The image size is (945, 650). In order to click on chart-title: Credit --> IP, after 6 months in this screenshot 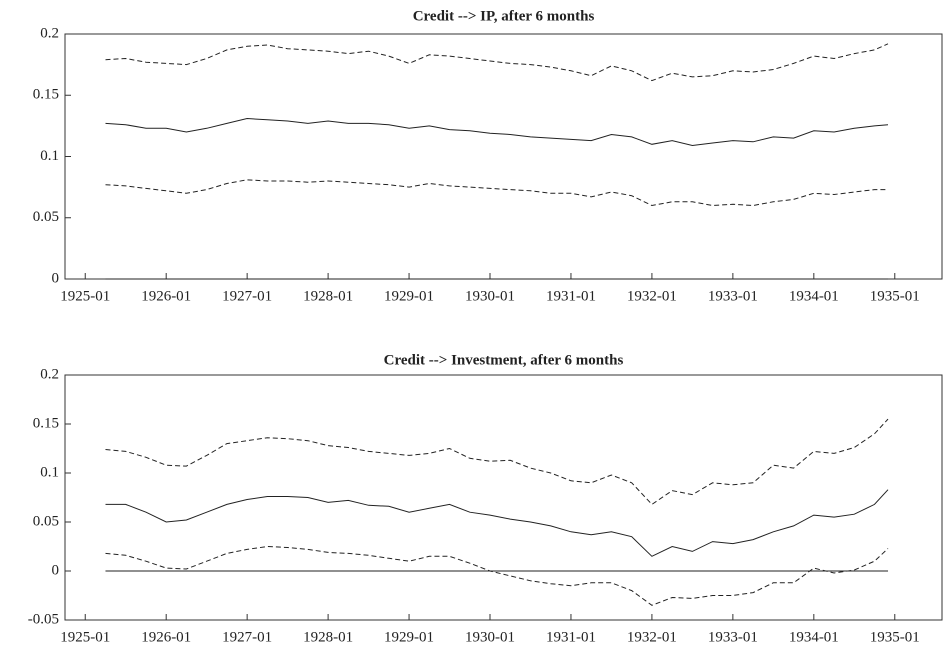, I will do `click(504, 16)`.